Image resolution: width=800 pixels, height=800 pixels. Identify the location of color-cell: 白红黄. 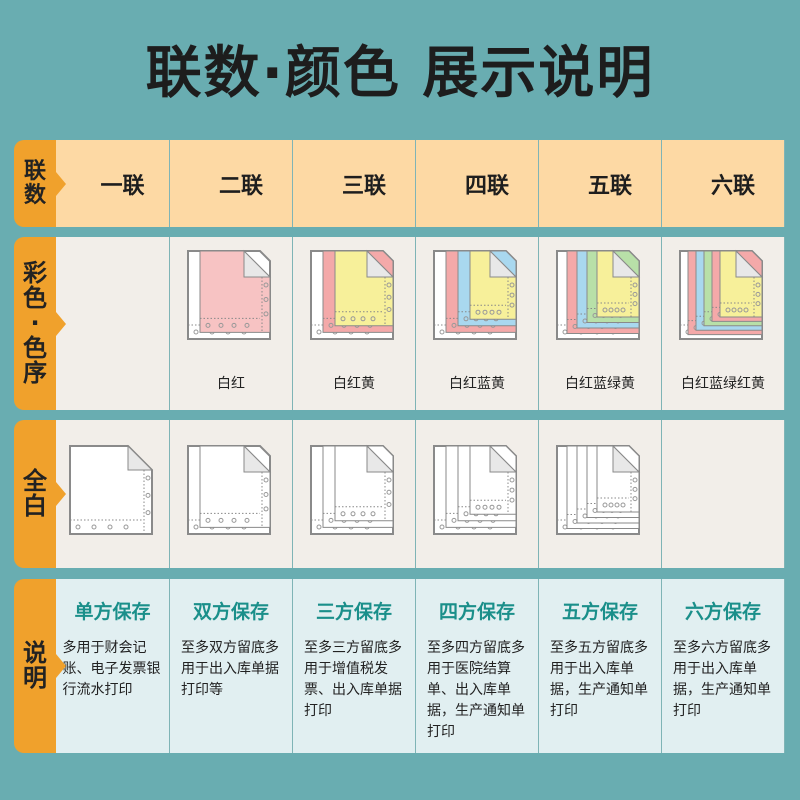
(354, 323).